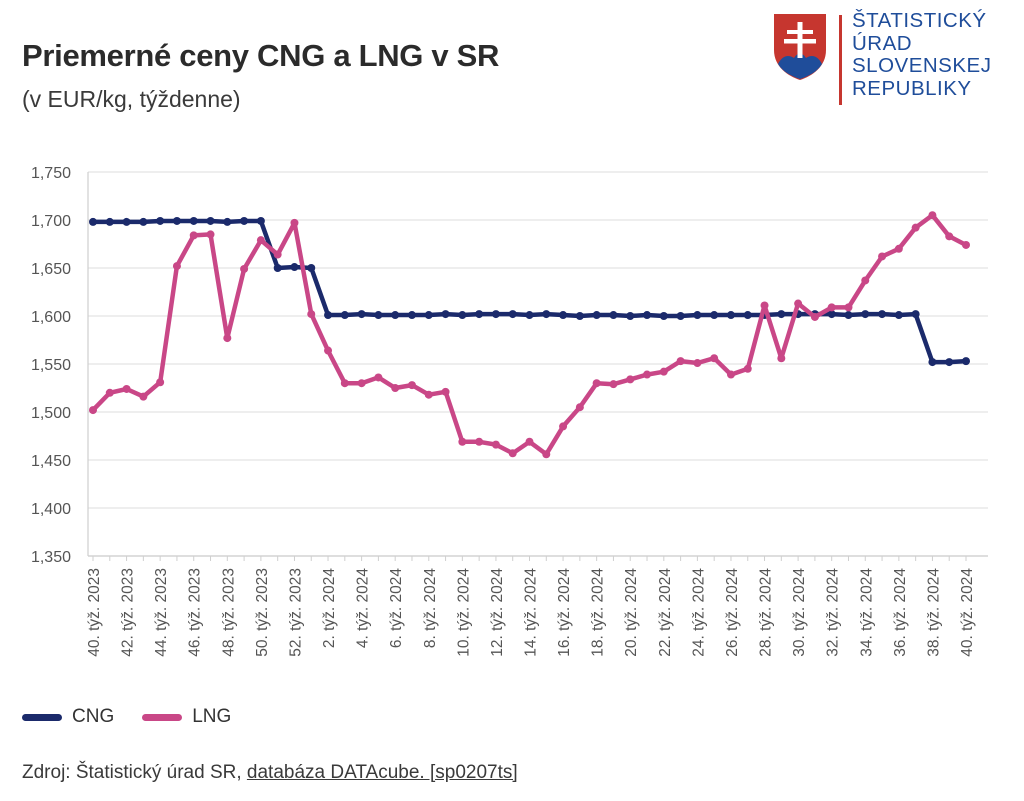  What do you see at coordinates (799, 612) in the screenshot?
I see `x-tick-label: 30. týž. 2024` at bounding box center [799, 612].